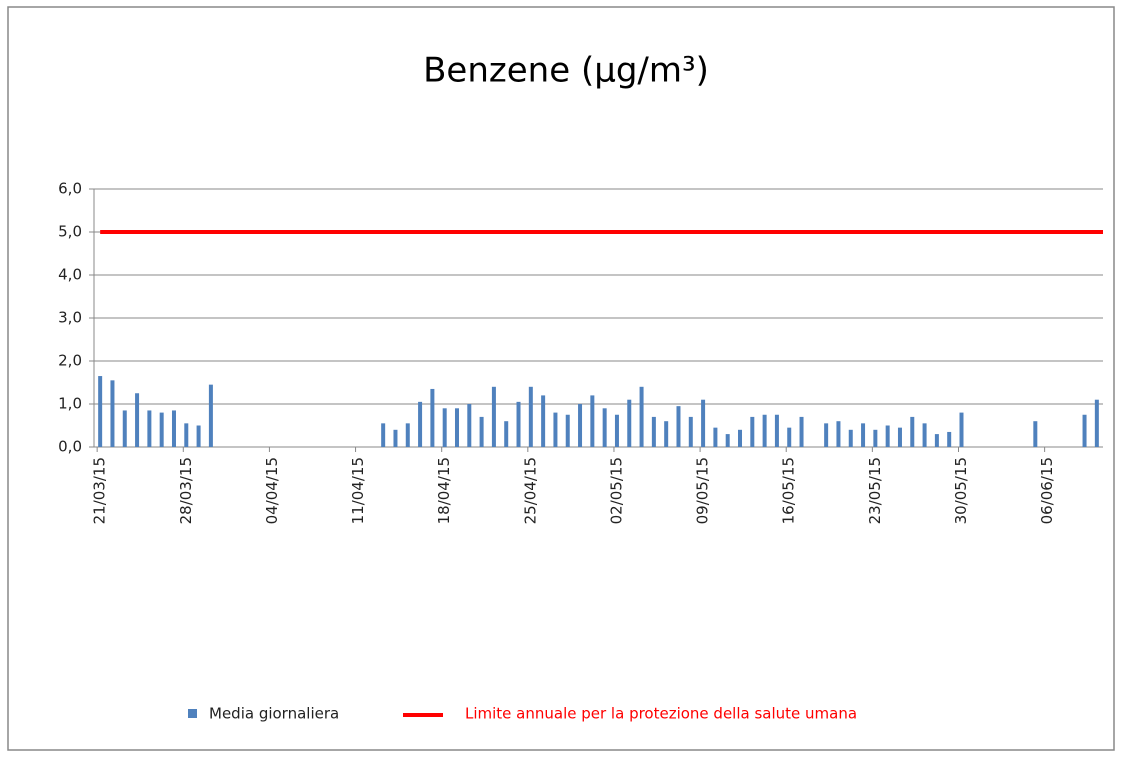 The width and height of the screenshot is (1122, 760). I want to click on x-tick-label: 21/03/15, so click(100, 490).